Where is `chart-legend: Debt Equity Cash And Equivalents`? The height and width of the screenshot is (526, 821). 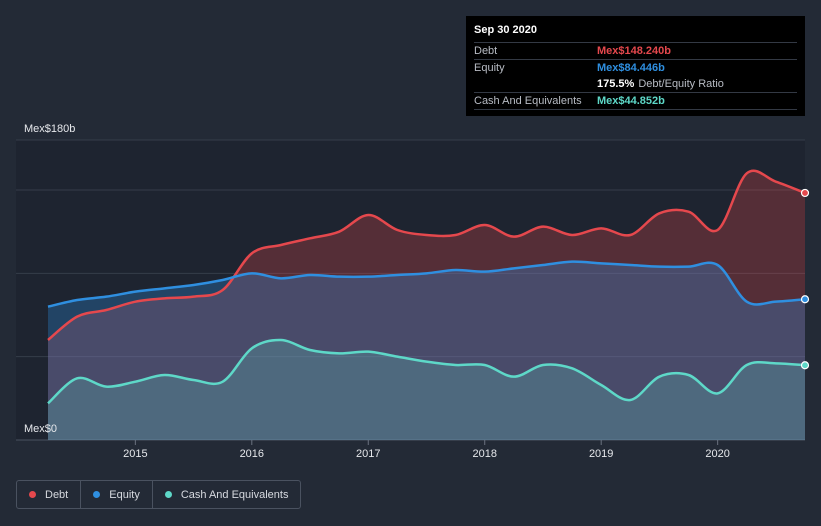
chart-legend: Debt Equity Cash And Equivalents is located at coordinates (159, 494).